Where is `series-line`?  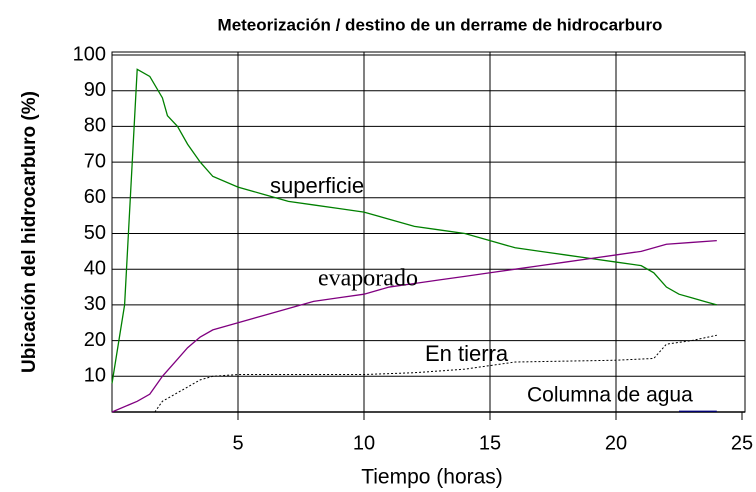
series-line is located at coordinates (435, 373).